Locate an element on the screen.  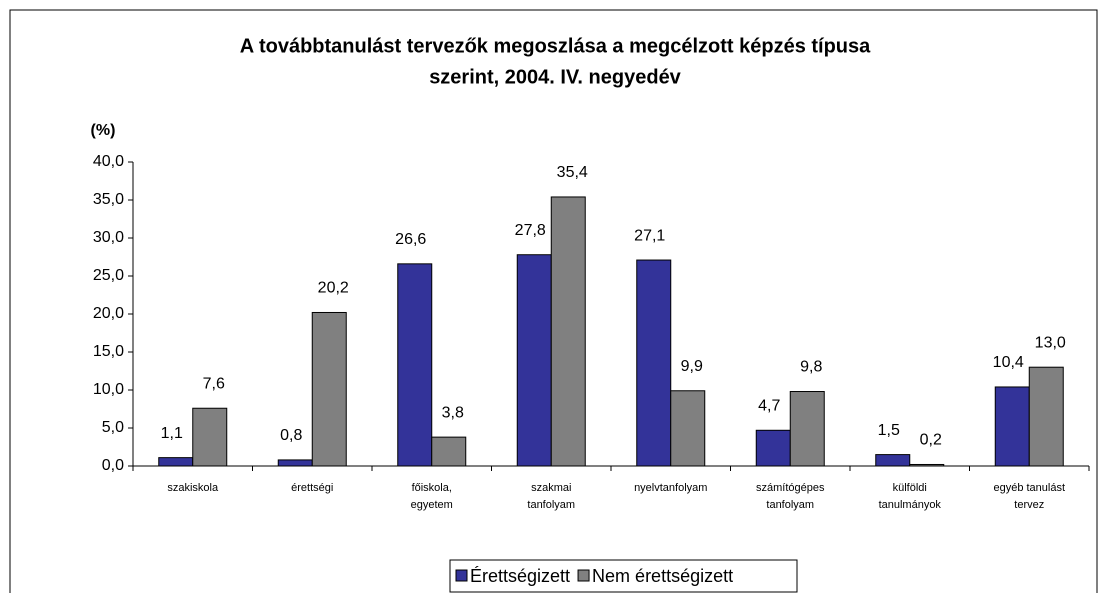
data-label: 35,4 is located at coordinates (572, 172).